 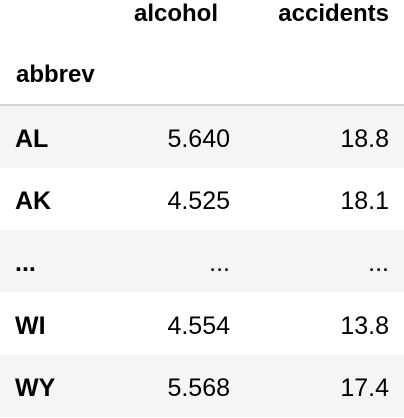 What do you see at coordinates (33, 201) in the screenshot?
I see `row-index: AK` at bounding box center [33, 201].